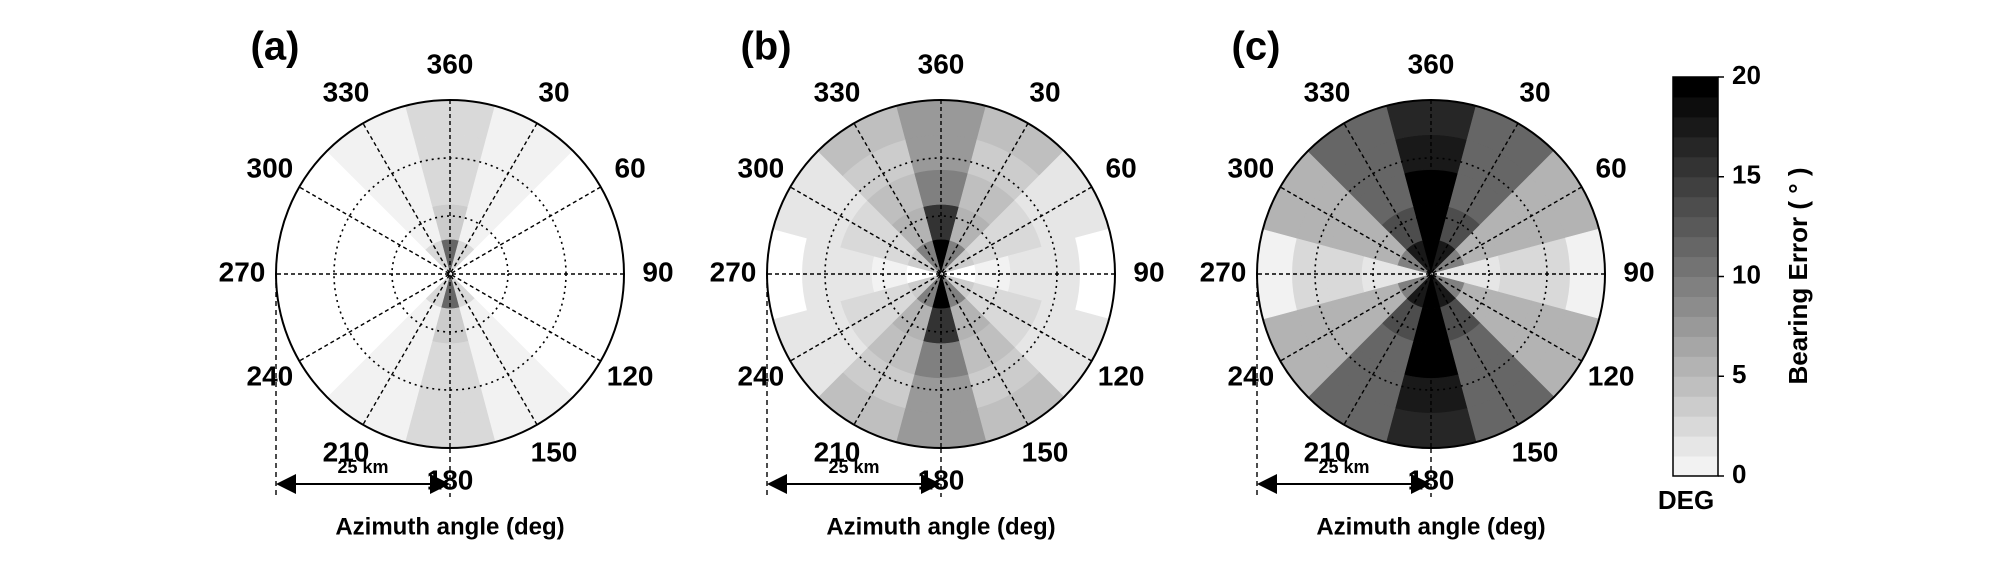 Image resolution: width=2008 pixels, height=561 pixels. What do you see at coordinates (1256, 47) in the screenshot?
I see `panel-label: (c)` at bounding box center [1256, 47].